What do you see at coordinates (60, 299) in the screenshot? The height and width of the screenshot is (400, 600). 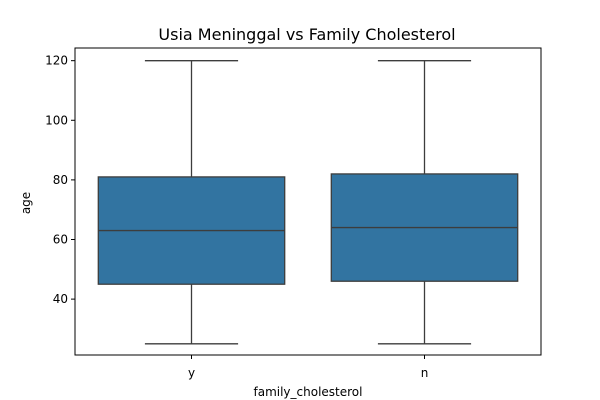 I see `y-tick-label: 40` at bounding box center [60, 299].